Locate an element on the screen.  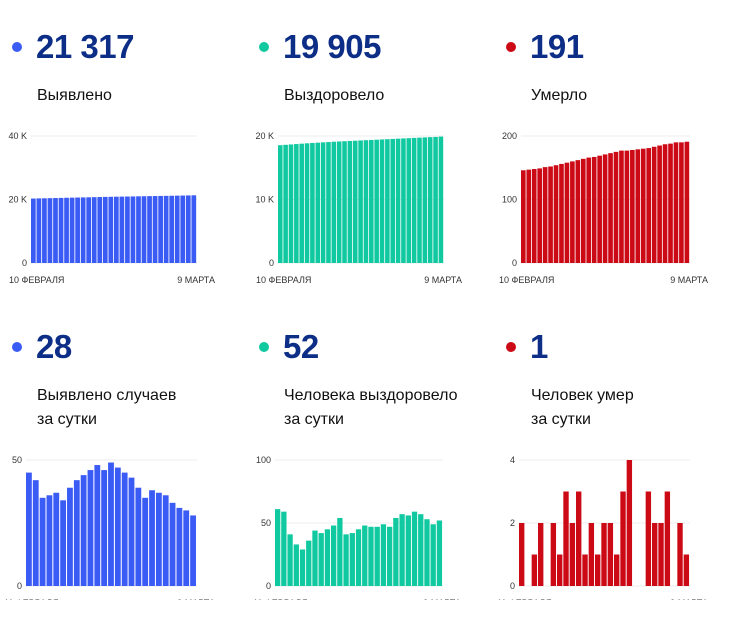
recovered-daily-label: Человека выздоровело за сутки is located at coordinates (371, 407).